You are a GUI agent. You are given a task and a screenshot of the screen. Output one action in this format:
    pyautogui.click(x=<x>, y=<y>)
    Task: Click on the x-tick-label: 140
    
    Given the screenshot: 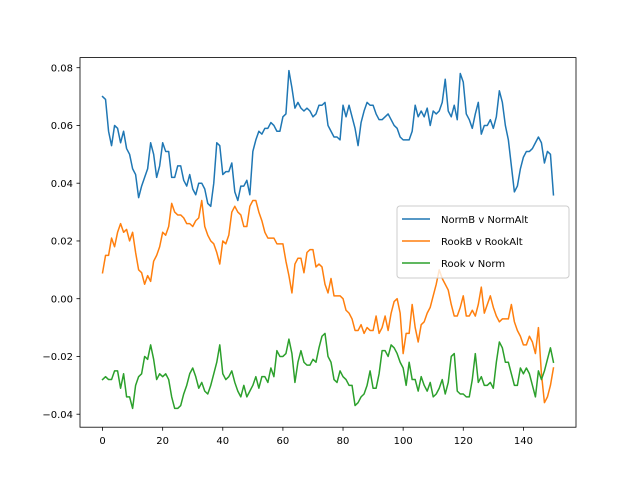 What is the action you would take?
    pyautogui.click(x=523, y=441)
    